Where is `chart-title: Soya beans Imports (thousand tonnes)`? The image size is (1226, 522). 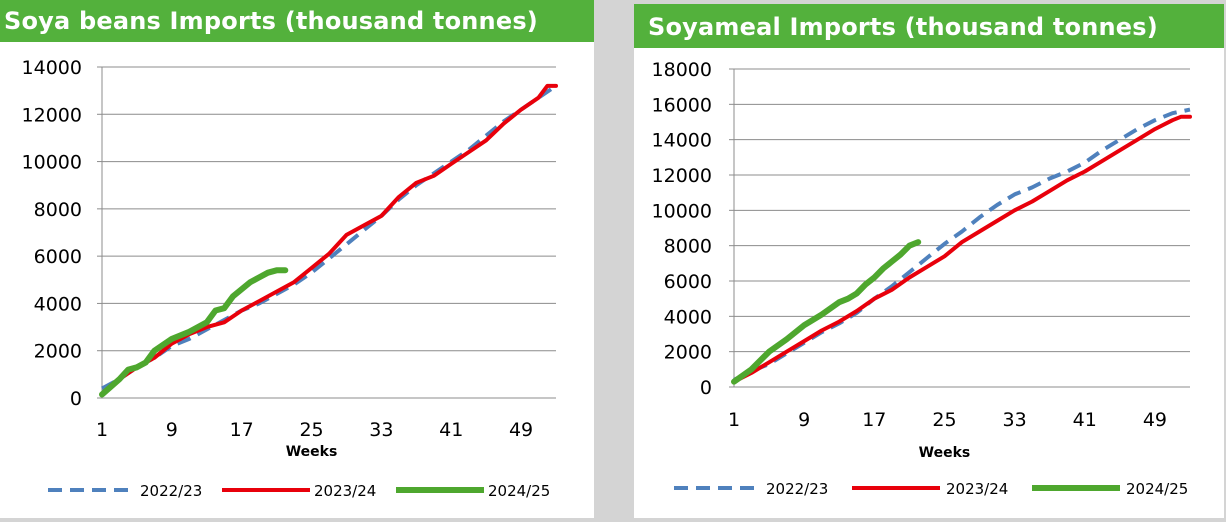 chart-title: Soya beans Imports (thousand tonnes) is located at coordinates (297, 21).